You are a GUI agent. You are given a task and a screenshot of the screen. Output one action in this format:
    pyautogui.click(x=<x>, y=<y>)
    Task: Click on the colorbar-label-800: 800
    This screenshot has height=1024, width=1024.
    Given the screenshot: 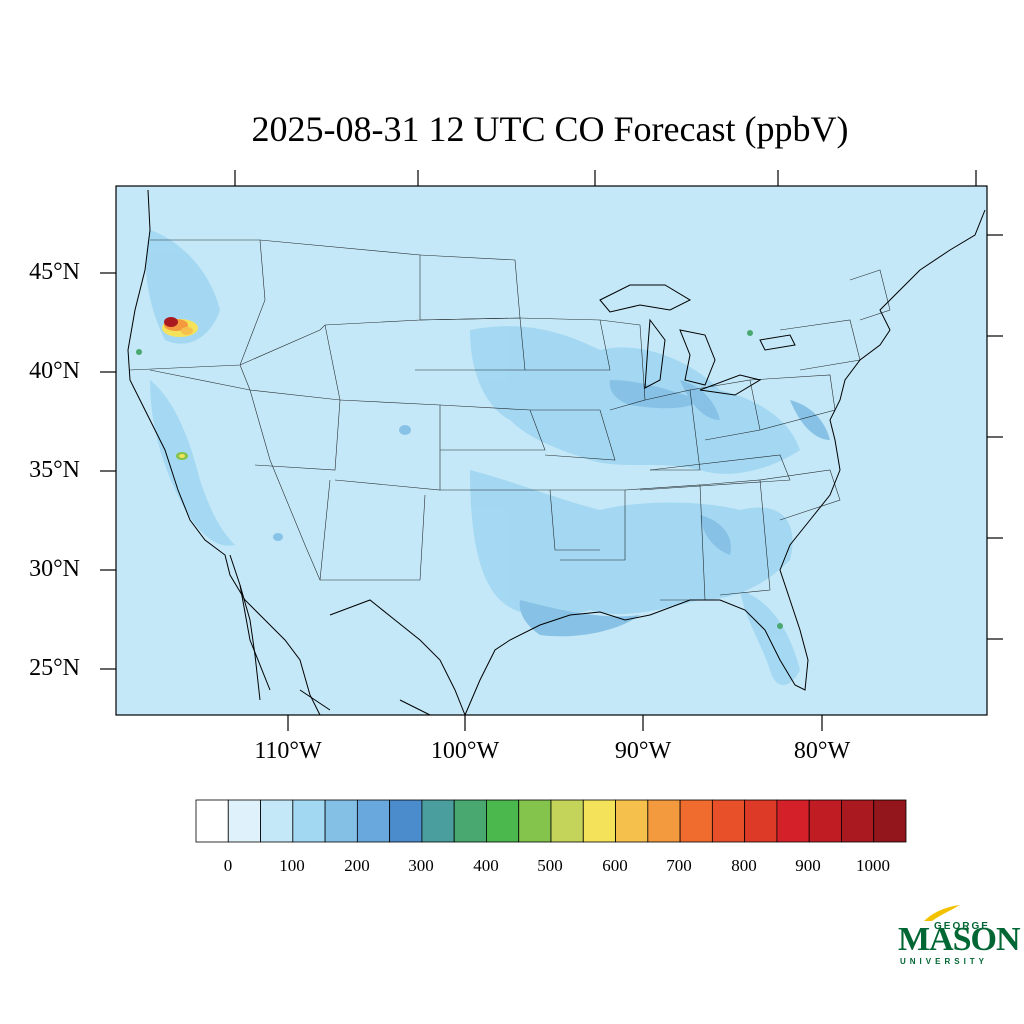 What is the action you would take?
    pyautogui.click(x=744, y=865)
    